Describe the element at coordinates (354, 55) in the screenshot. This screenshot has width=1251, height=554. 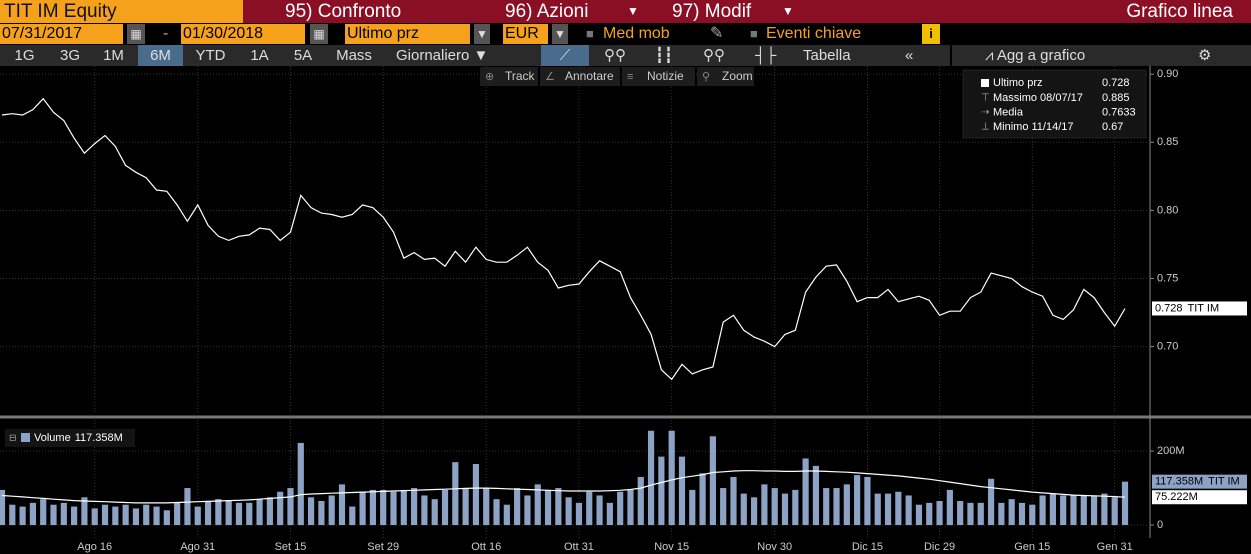
I see `period-button: Mass` at that location.